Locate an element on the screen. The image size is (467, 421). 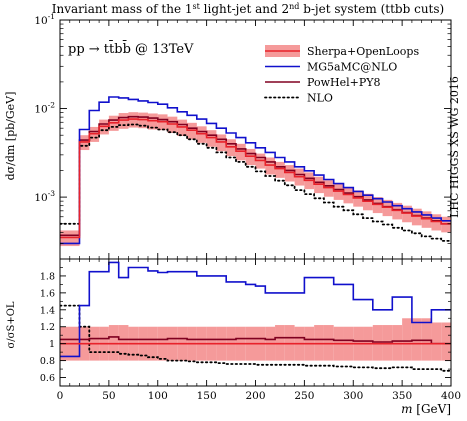
title-part: Invariant mass of the 1 is located at coordinates (122, 9).